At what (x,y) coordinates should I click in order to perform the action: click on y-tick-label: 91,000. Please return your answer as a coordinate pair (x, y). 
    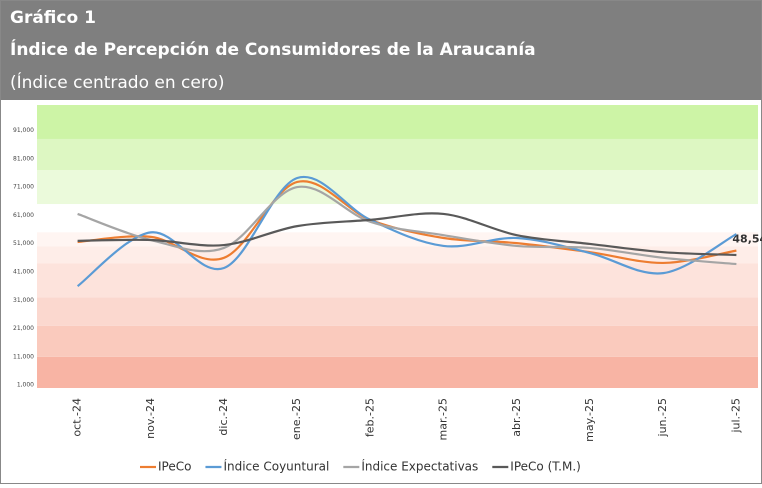
    Looking at the image, I should click on (23, 130).